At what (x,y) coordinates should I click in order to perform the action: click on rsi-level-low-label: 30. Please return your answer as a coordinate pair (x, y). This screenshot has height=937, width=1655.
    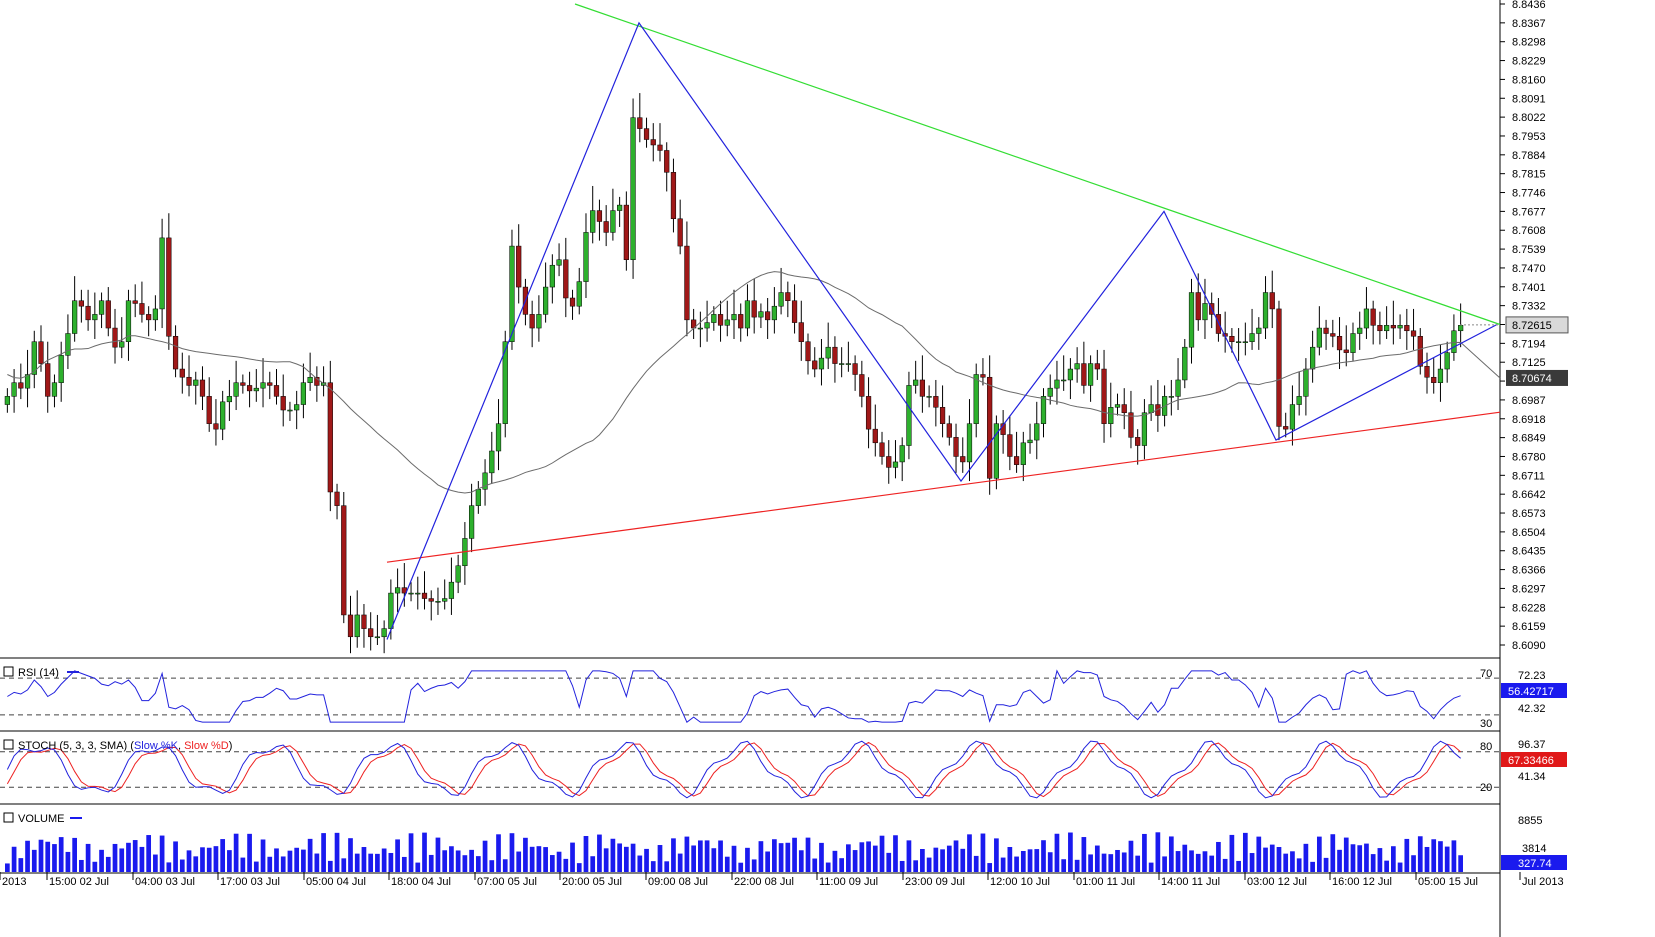
    Looking at the image, I should click on (1486, 724).